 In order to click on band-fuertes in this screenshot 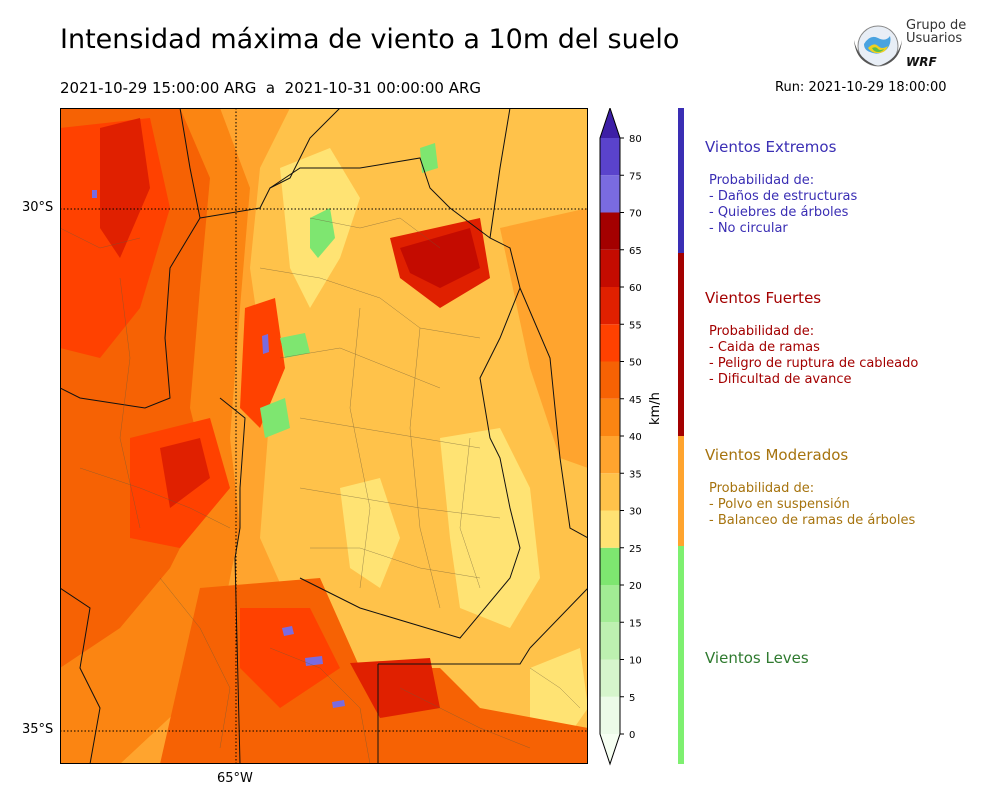, I will do `click(681, 344)`.